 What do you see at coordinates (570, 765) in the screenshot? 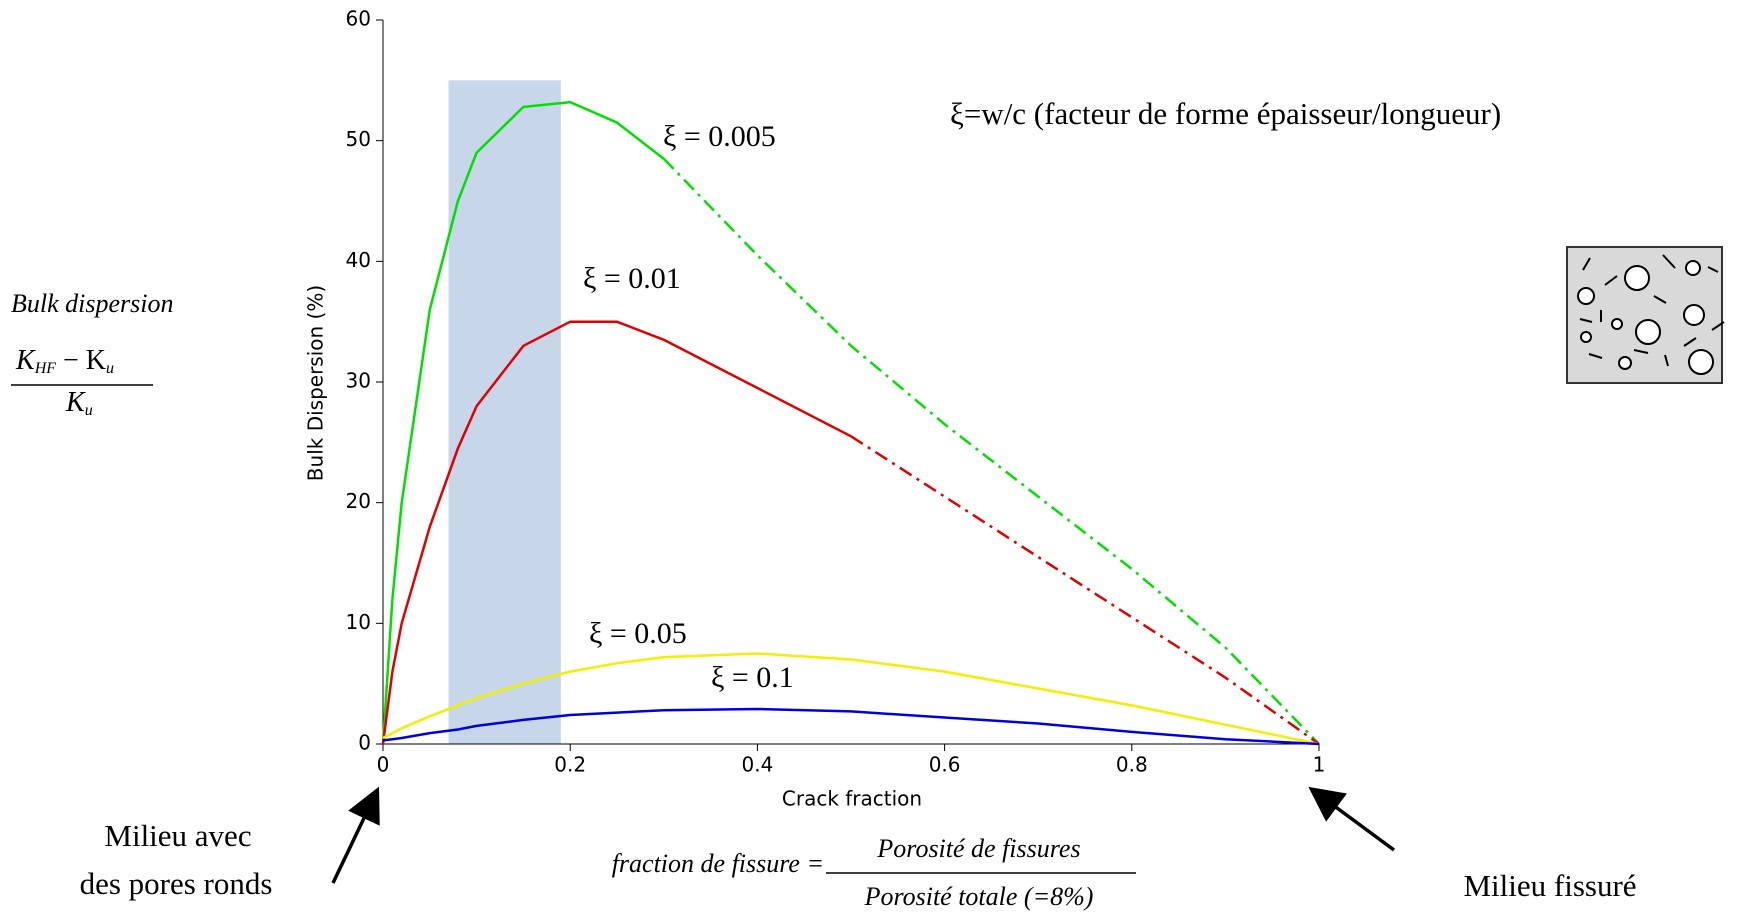
I see `x-tick-label: 0.2` at bounding box center [570, 765].